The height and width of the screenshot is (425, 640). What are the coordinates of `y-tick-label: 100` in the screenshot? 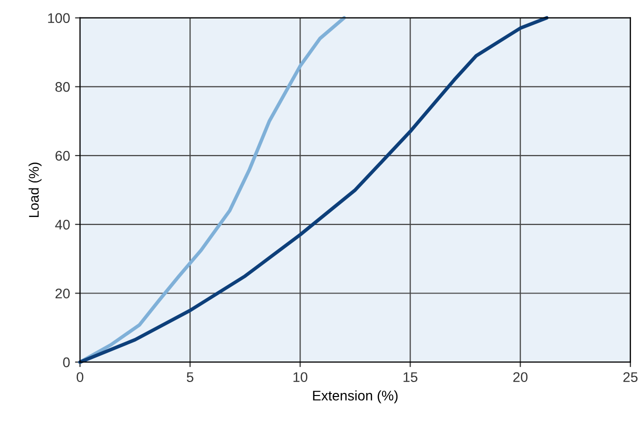 It's located at (59, 18).